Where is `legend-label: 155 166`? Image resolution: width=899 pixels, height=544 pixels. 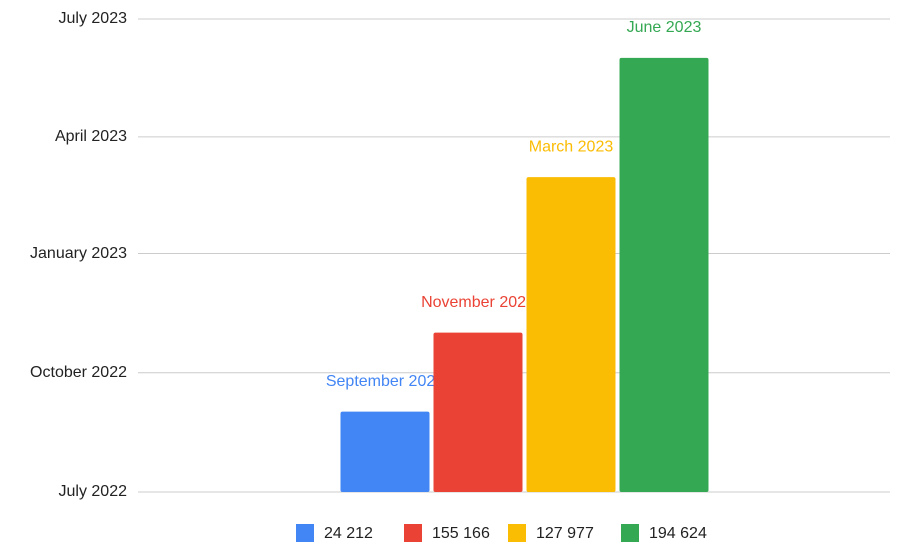
legend-label: 155 166 is located at coordinates (461, 533).